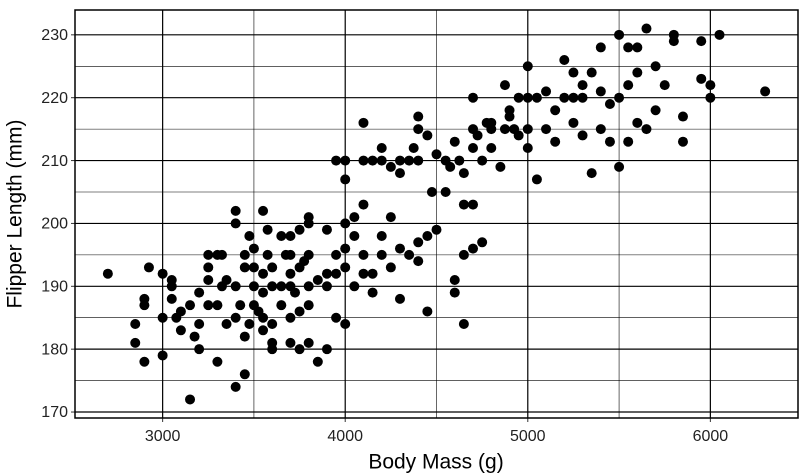  Describe the element at coordinates (54, 224) in the screenshot. I see `y-tick-label: 200` at that location.